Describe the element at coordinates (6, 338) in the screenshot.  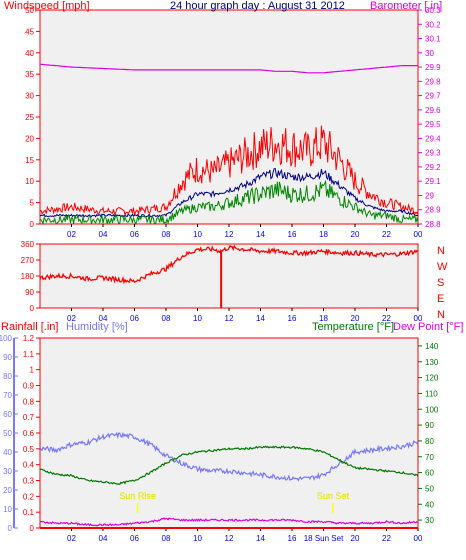
I see `humidity-y-tick-label: 100` at that location.